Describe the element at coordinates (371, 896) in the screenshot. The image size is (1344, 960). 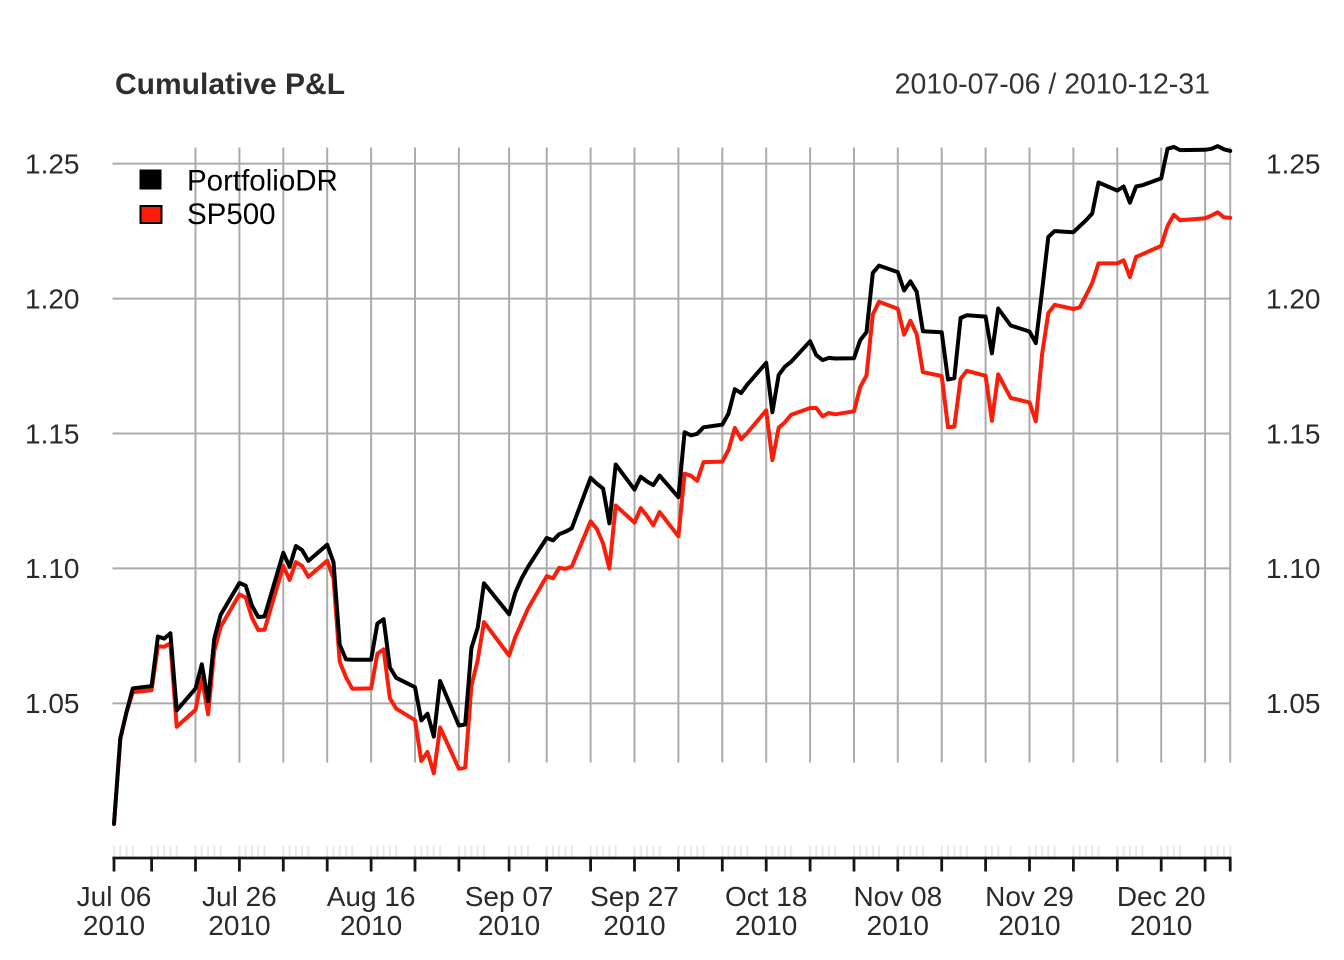
I see `svg-text: Aug 16` at that location.